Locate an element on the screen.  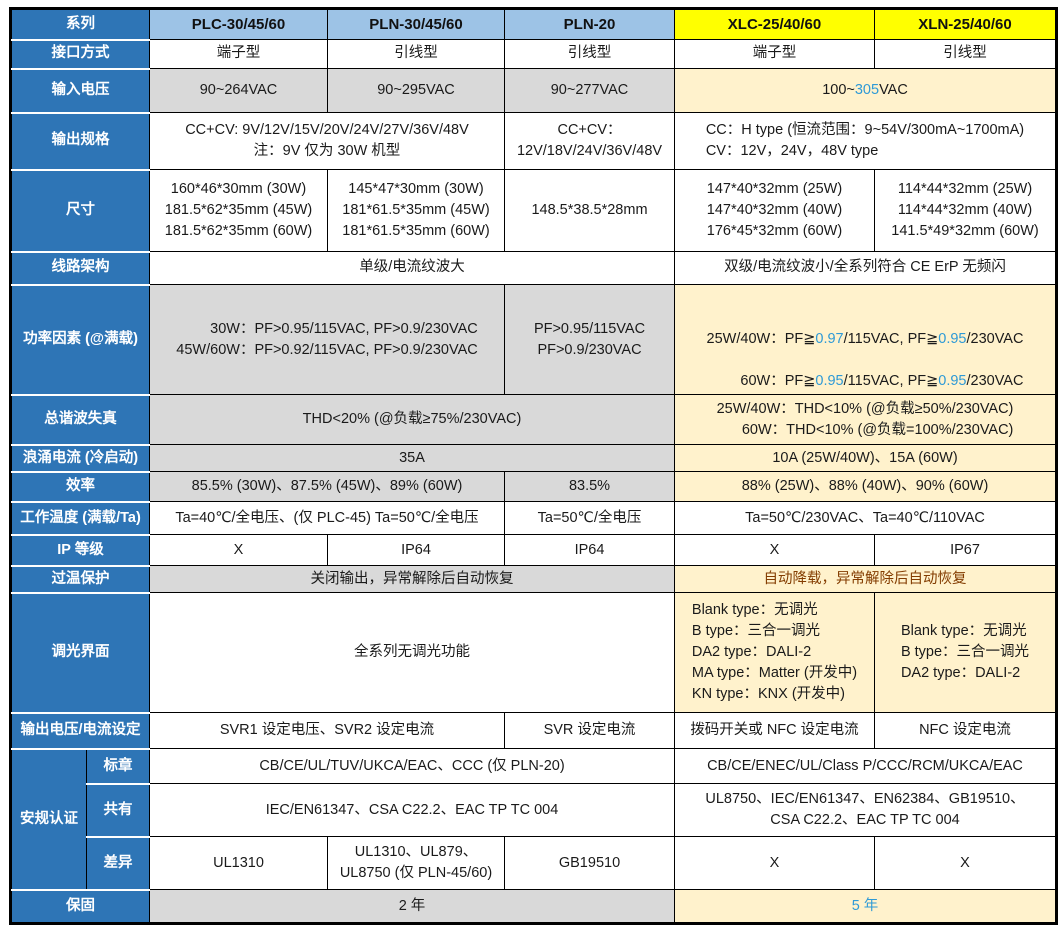
row-label-warranty: 保固 is located at coordinates (80, 906).